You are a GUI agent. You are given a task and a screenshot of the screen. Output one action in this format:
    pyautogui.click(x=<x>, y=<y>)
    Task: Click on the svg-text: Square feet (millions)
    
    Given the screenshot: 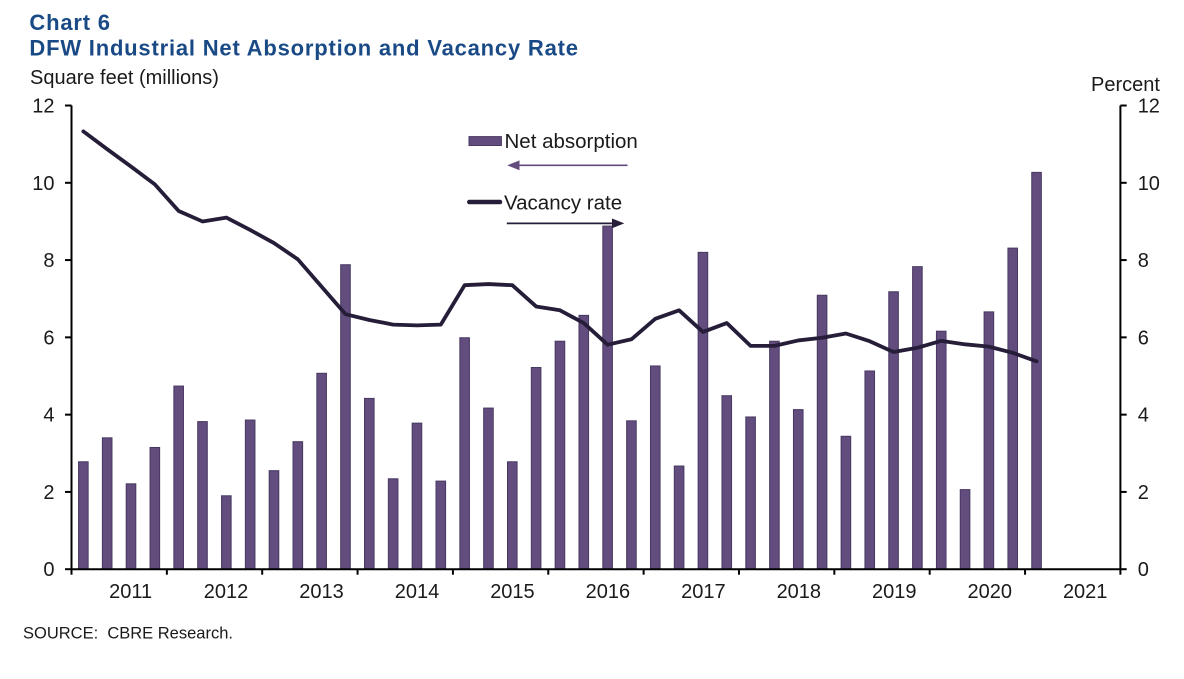 What is the action you would take?
    pyautogui.click(x=124, y=78)
    